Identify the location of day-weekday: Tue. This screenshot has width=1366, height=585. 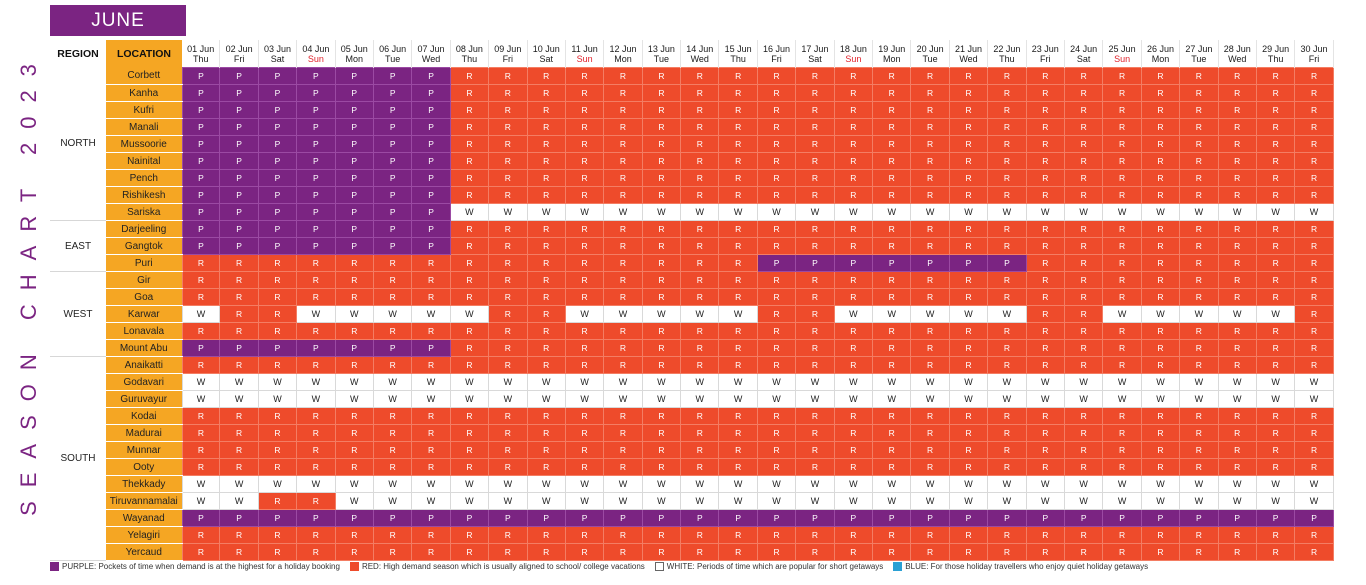
(661, 58).